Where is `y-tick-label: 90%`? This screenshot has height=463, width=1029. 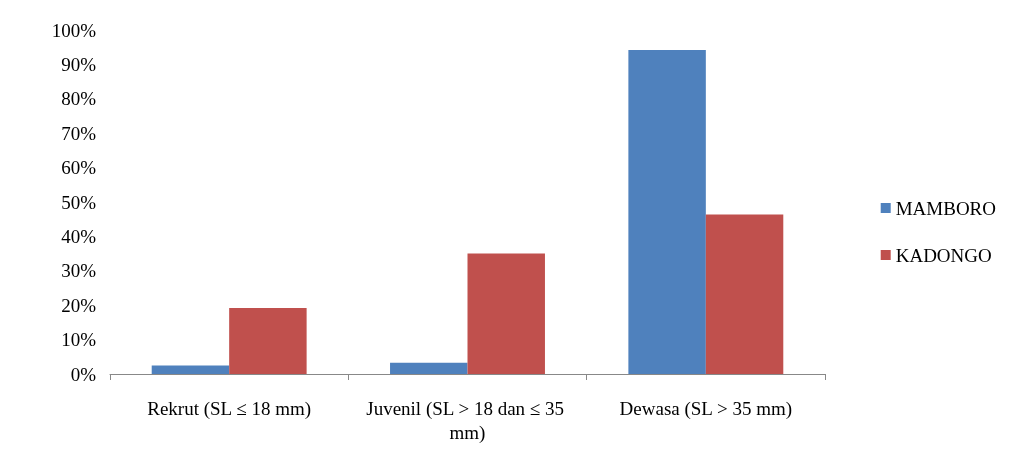 y-tick-label: 90% is located at coordinates (79, 64).